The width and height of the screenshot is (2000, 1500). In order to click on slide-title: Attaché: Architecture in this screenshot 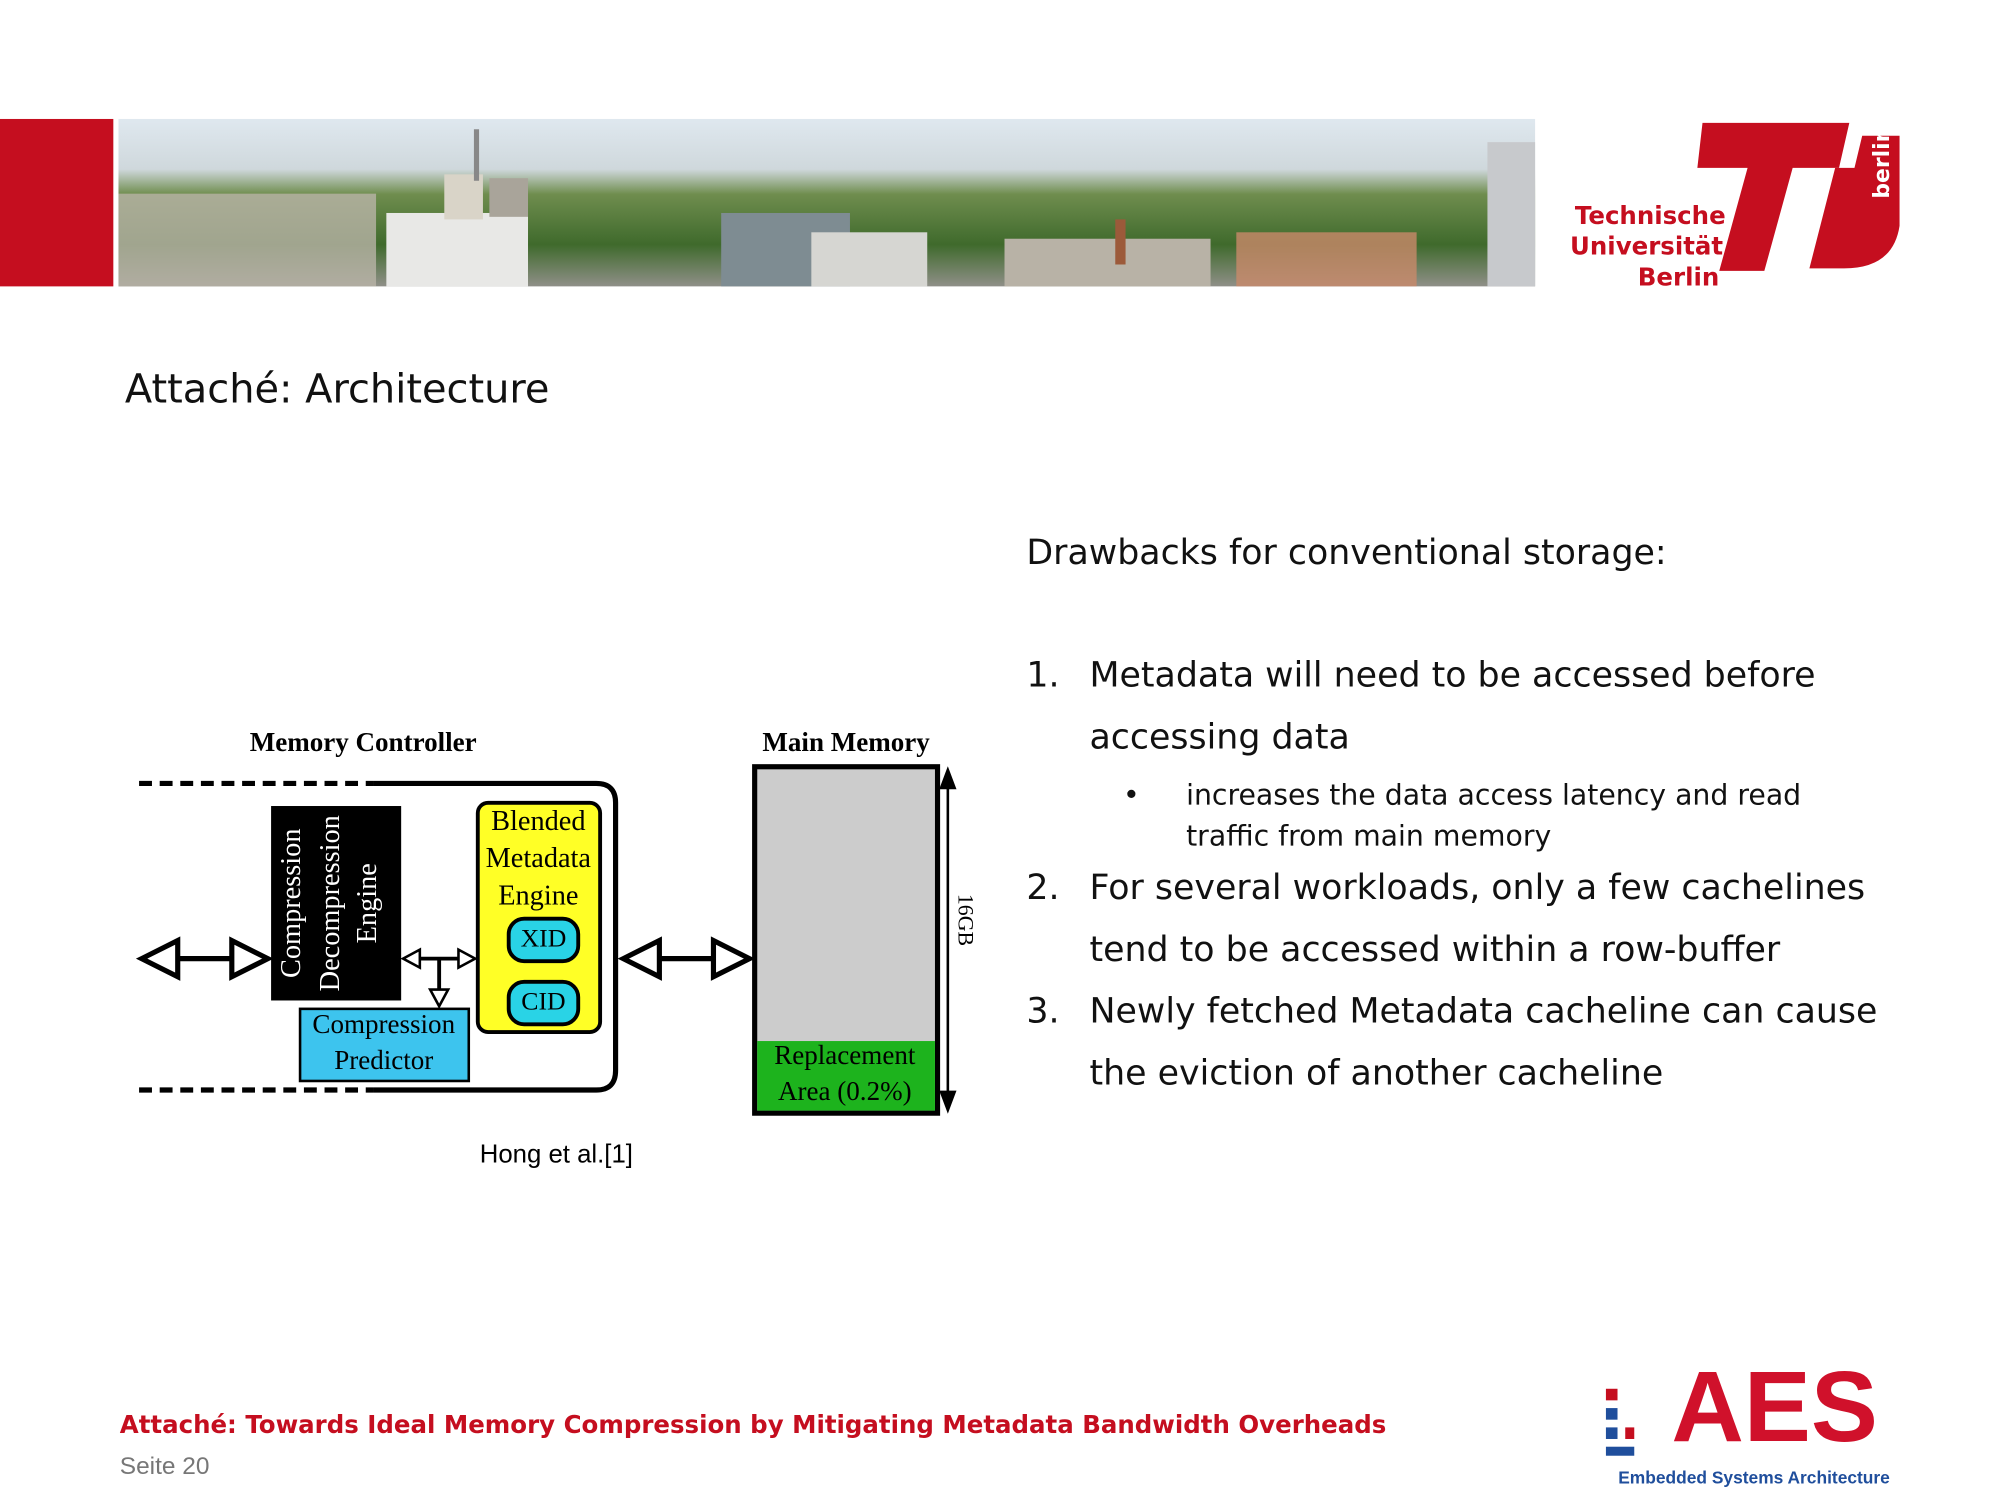, I will do `click(337, 389)`.